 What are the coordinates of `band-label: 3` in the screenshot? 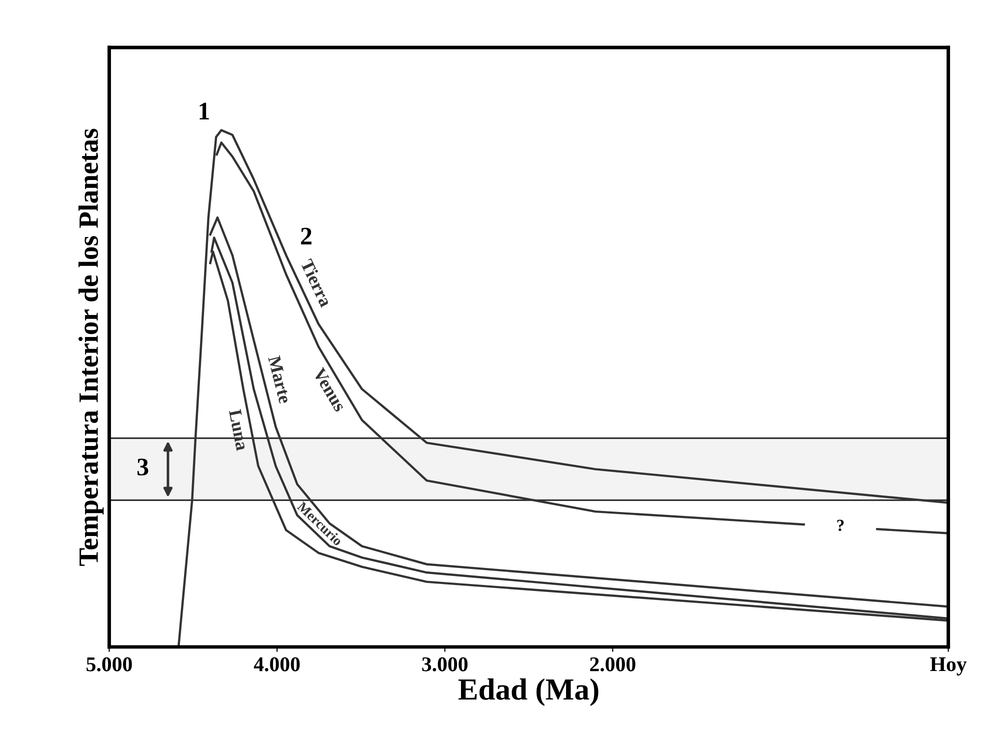 It's located at (142, 467).